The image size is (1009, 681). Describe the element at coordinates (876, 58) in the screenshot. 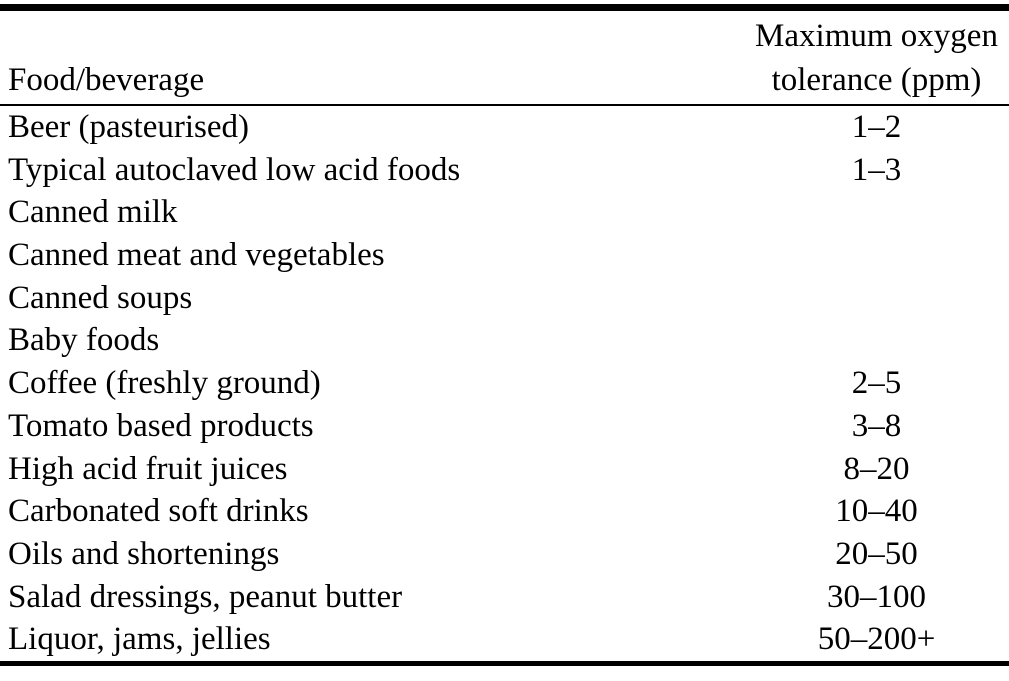

I see `column-header-tolerance: Maximum oxygen tolerance (ppm)` at that location.